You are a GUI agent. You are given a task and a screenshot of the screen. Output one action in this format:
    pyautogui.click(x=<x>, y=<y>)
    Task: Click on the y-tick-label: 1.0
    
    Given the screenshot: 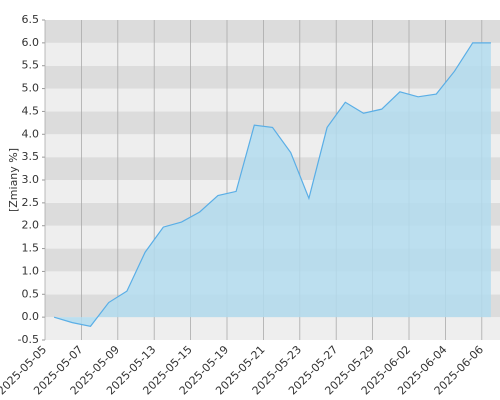 What is the action you would take?
    pyautogui.click(x=31, y=270)
    